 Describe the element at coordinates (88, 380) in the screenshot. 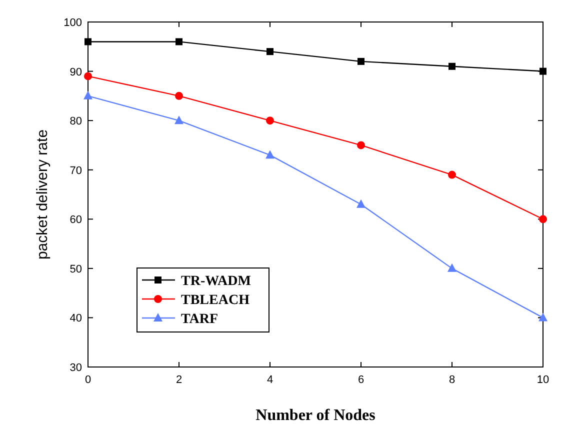

I see `x-tick-label: 0` at that location.